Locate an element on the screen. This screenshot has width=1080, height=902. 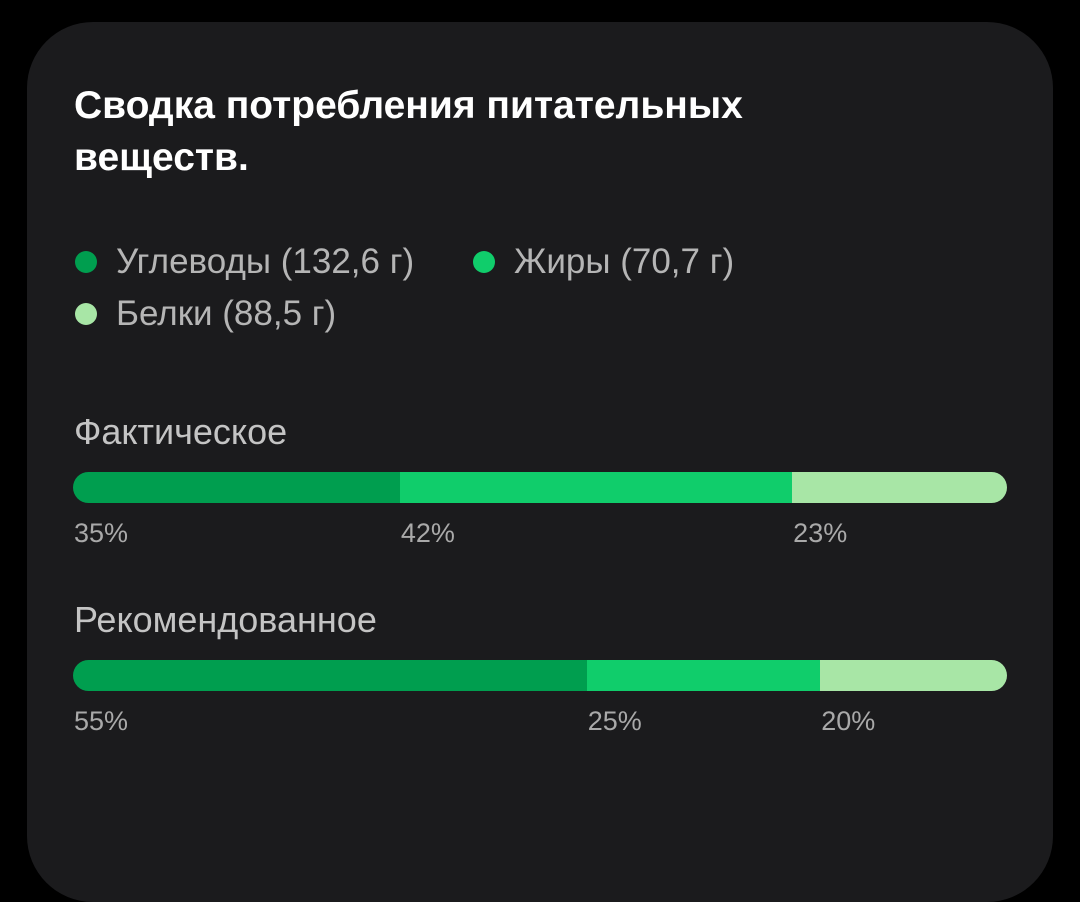
legend-label-proteins: Белки (88,5 г) is located at coordinates (226, 313).